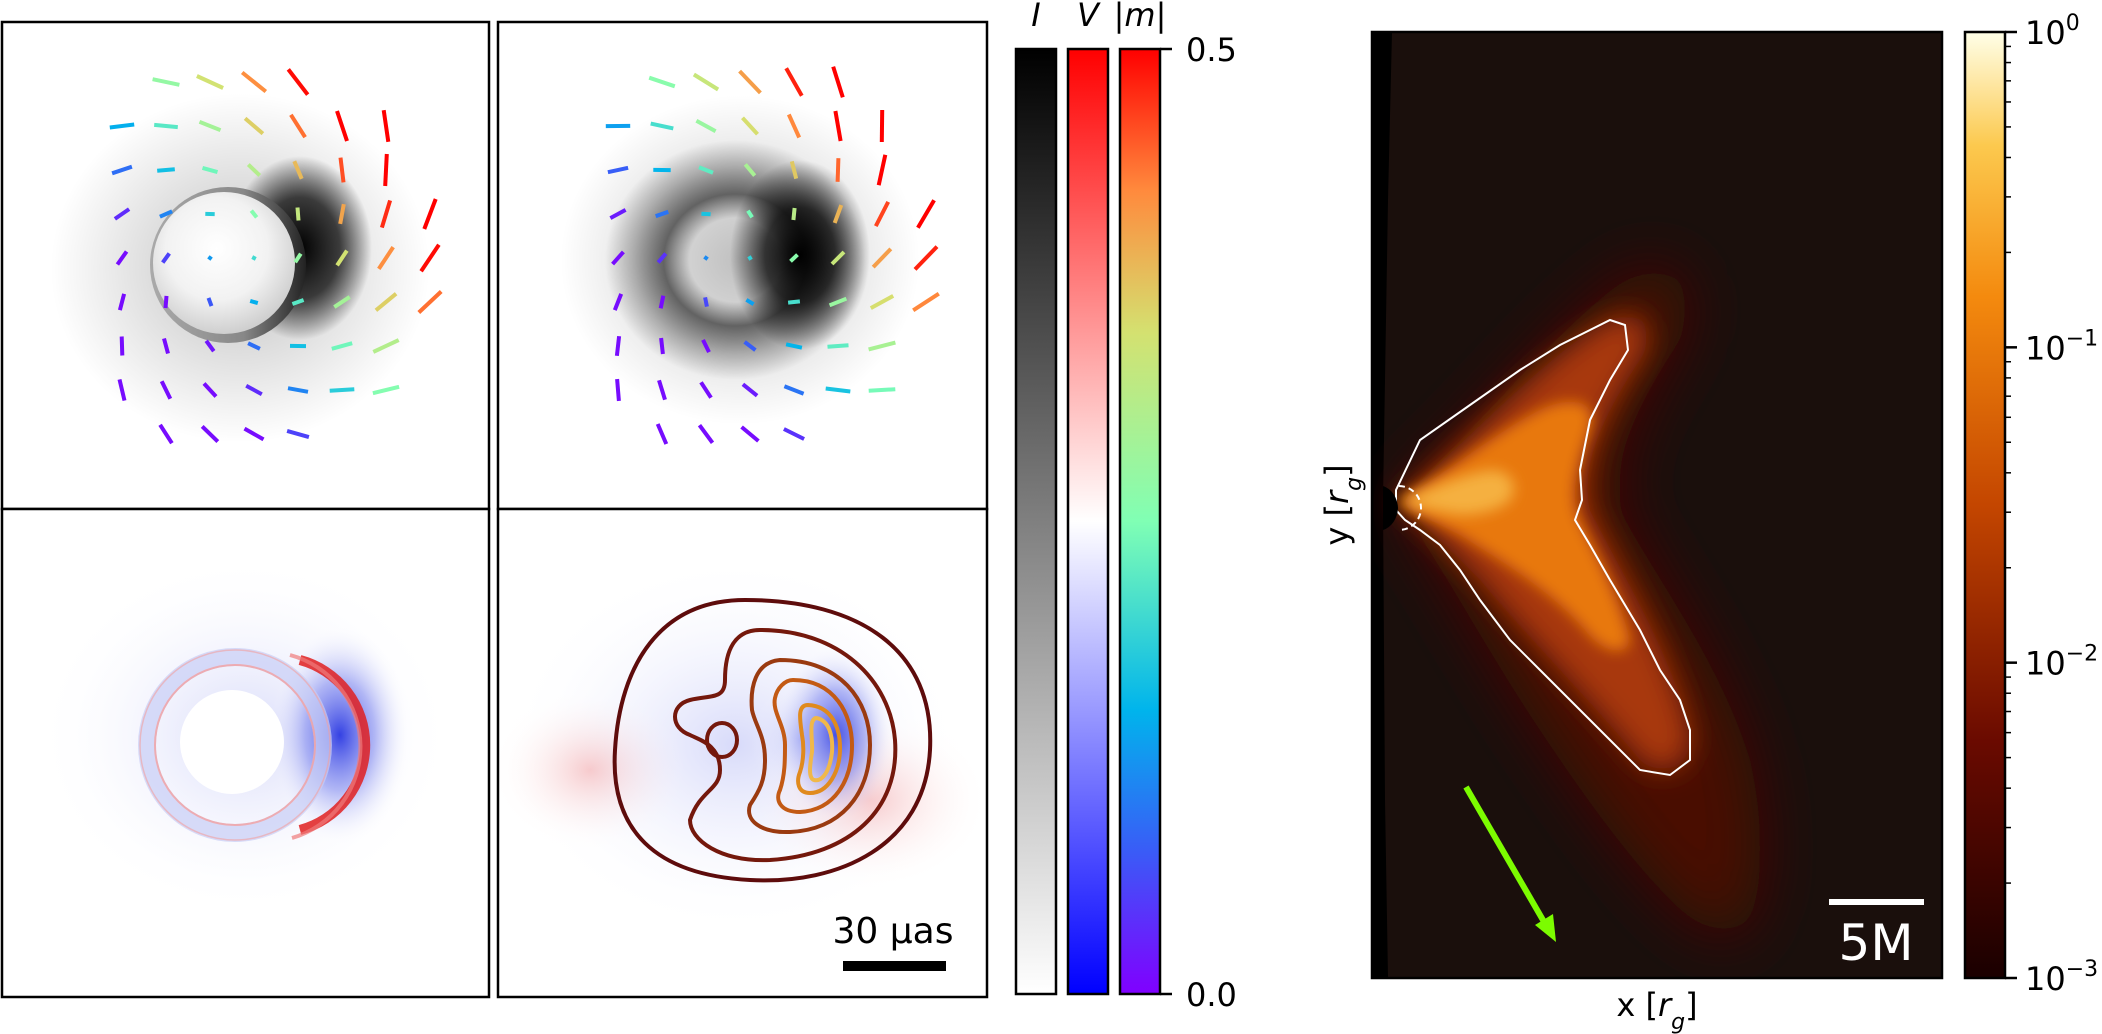  I want to click on length-scalebar-label: 5M, so click(1876, 943).